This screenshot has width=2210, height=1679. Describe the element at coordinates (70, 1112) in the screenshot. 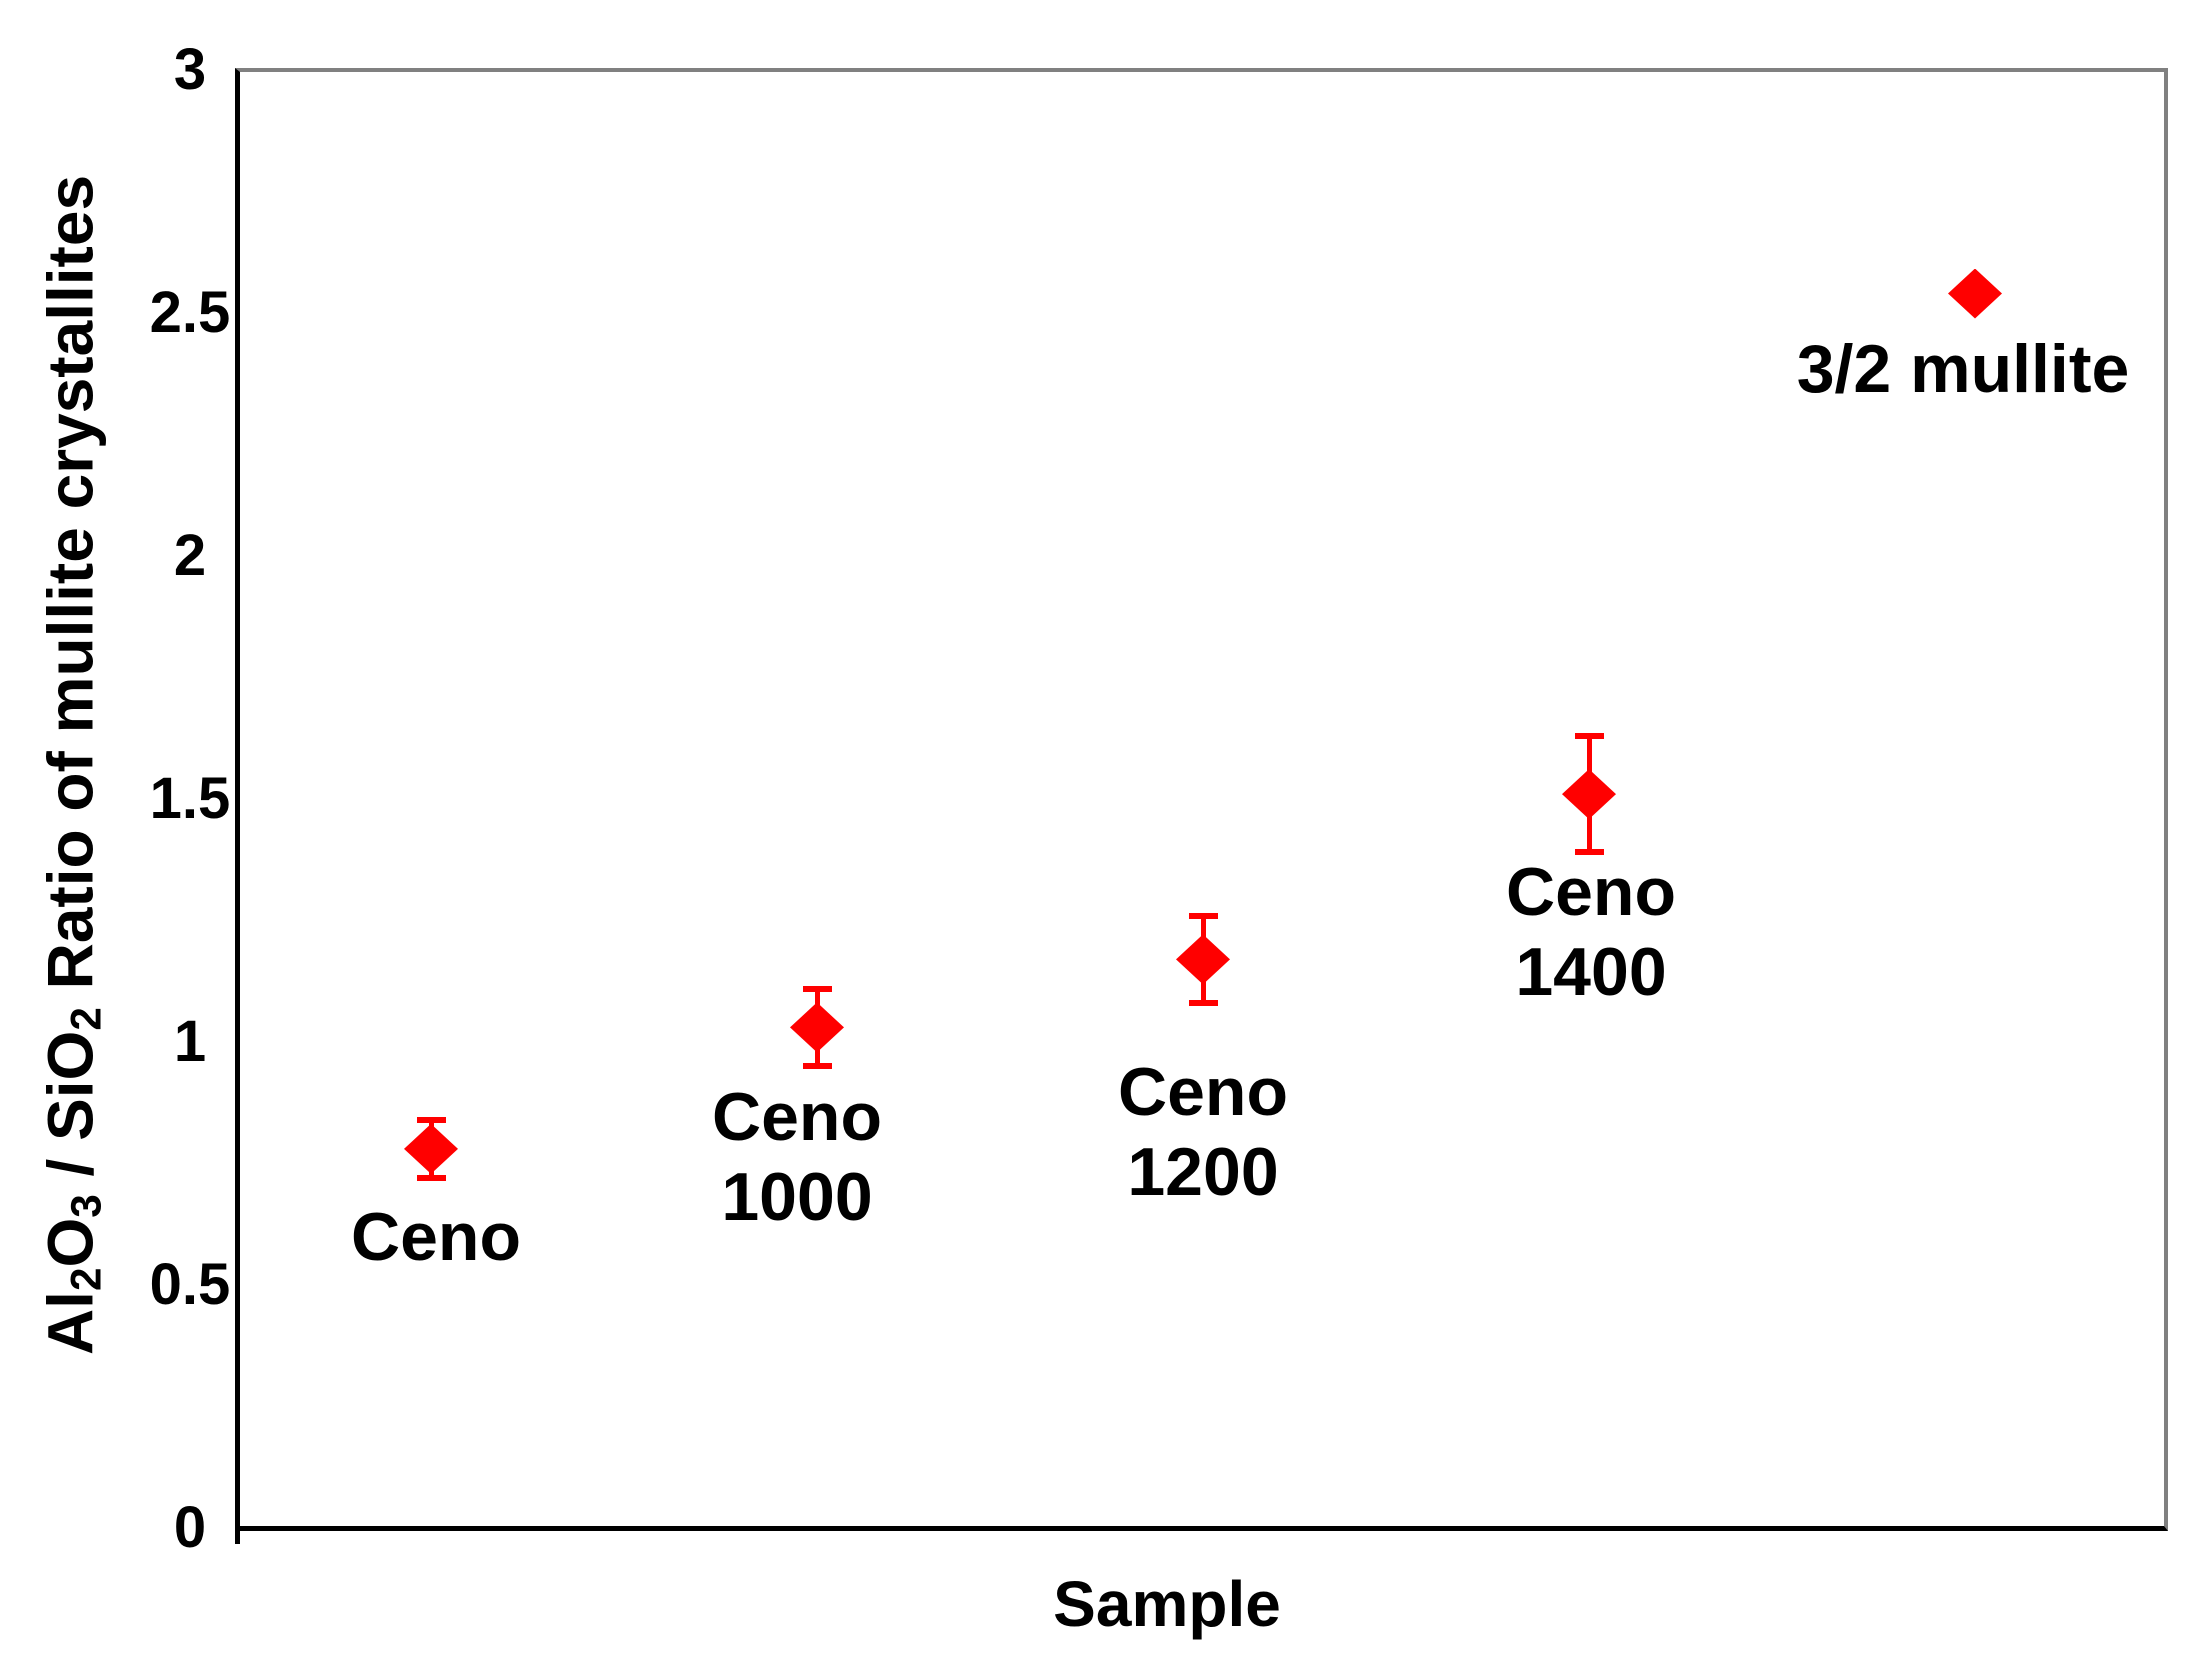

I see `y-axis-title-text: / SiO` at that location.